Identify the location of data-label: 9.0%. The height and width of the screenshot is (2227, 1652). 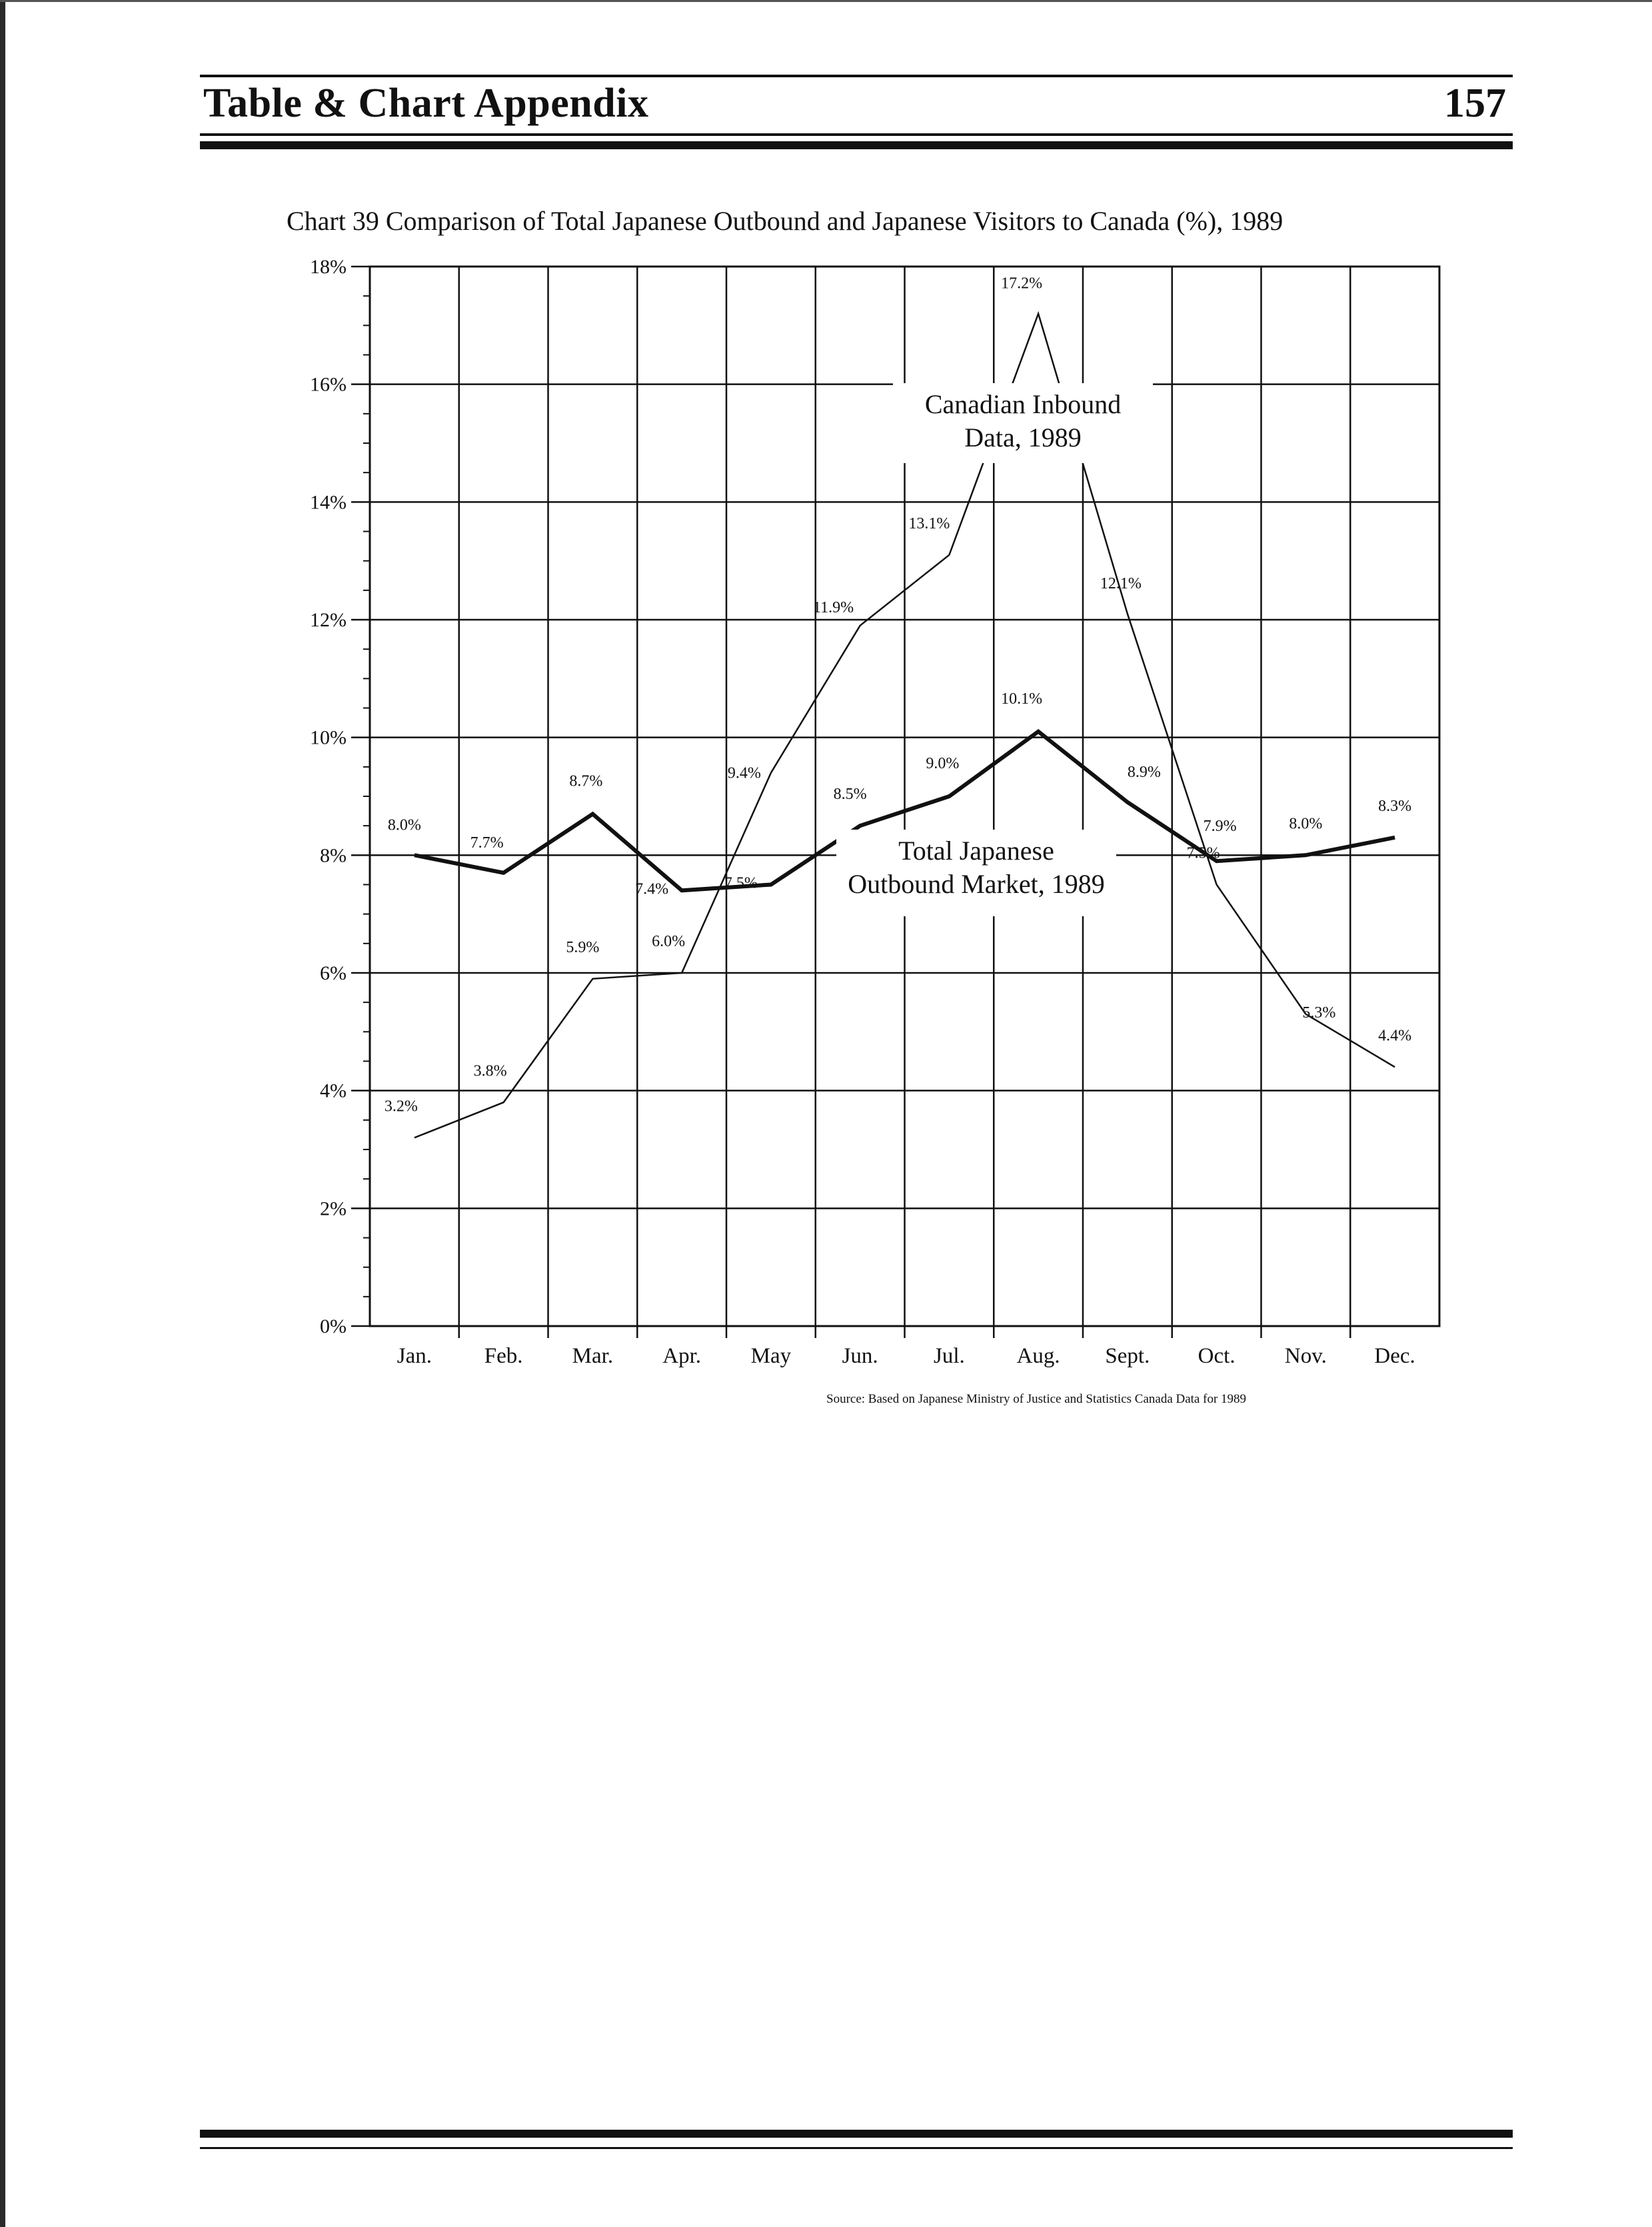
(943, 763).